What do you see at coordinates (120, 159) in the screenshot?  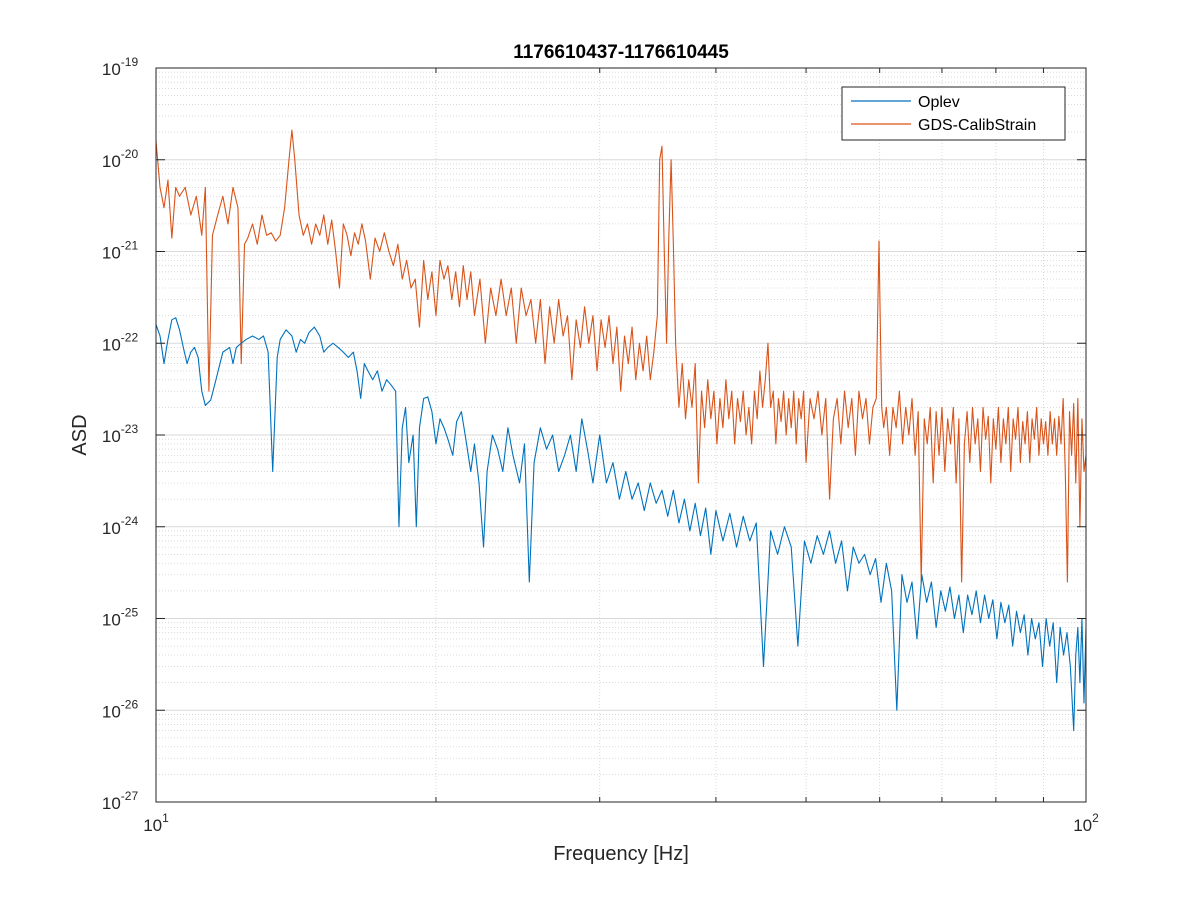 I see `y-tick-label: 10-20` at bounding box center [120, 159].